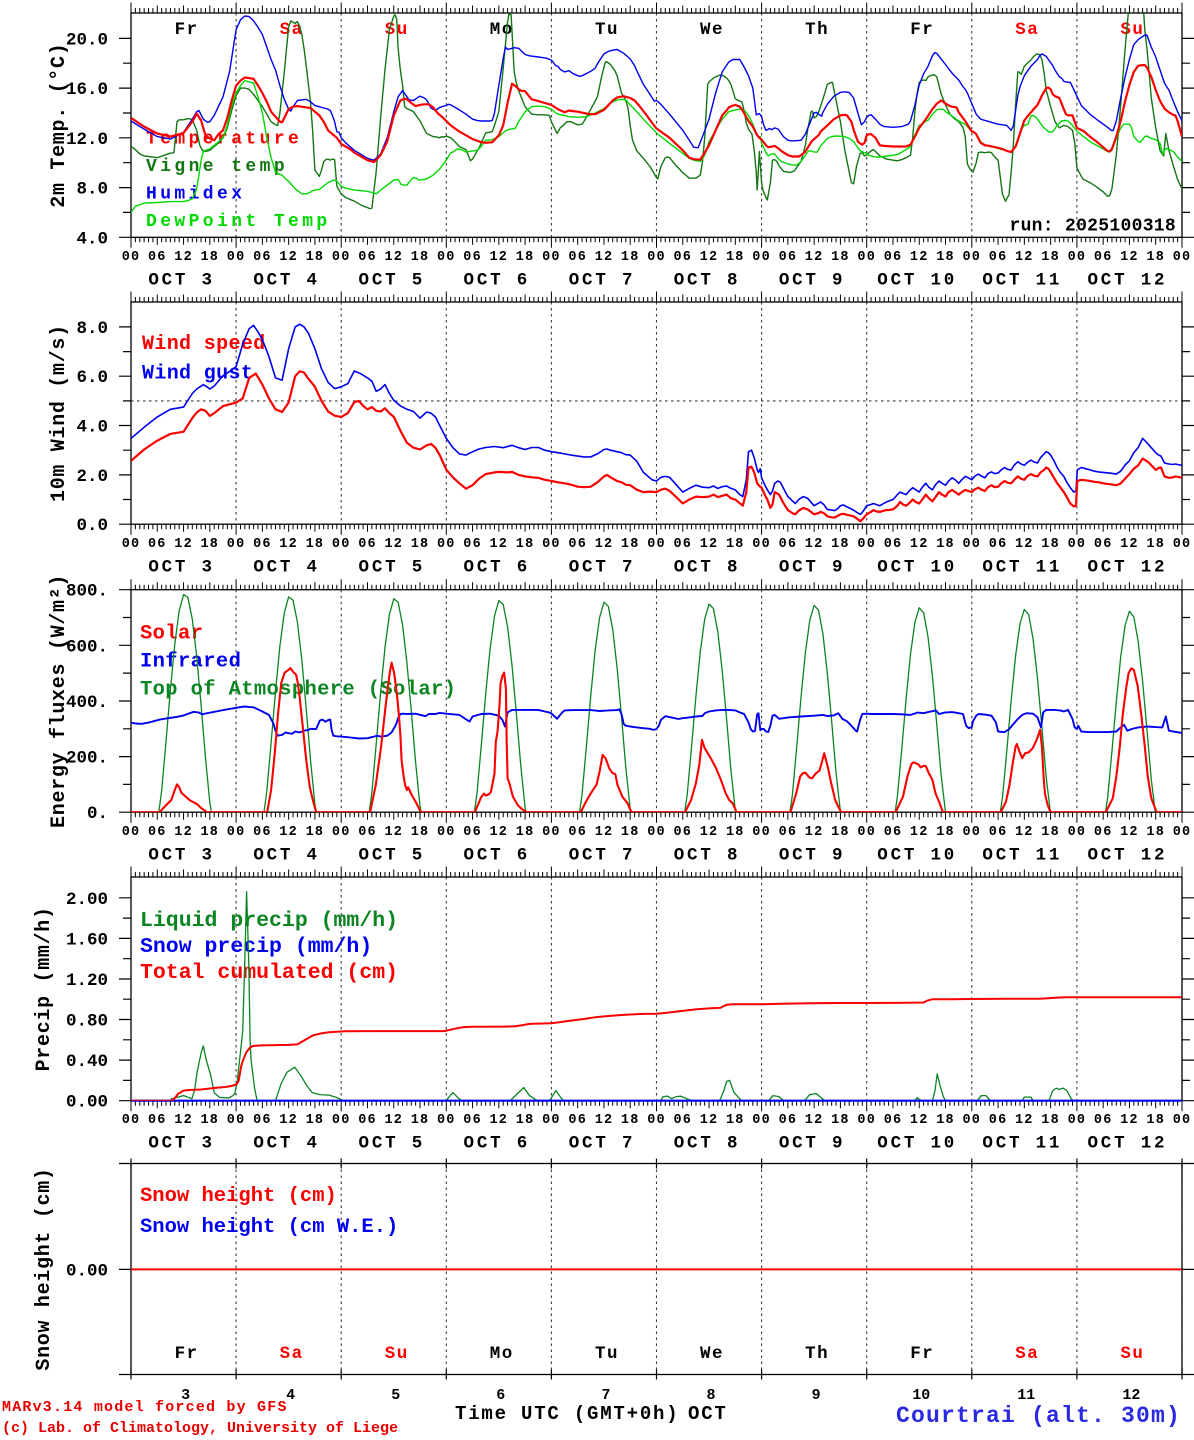  I want to click on svg-text: OCT 9, so click(812, 568).